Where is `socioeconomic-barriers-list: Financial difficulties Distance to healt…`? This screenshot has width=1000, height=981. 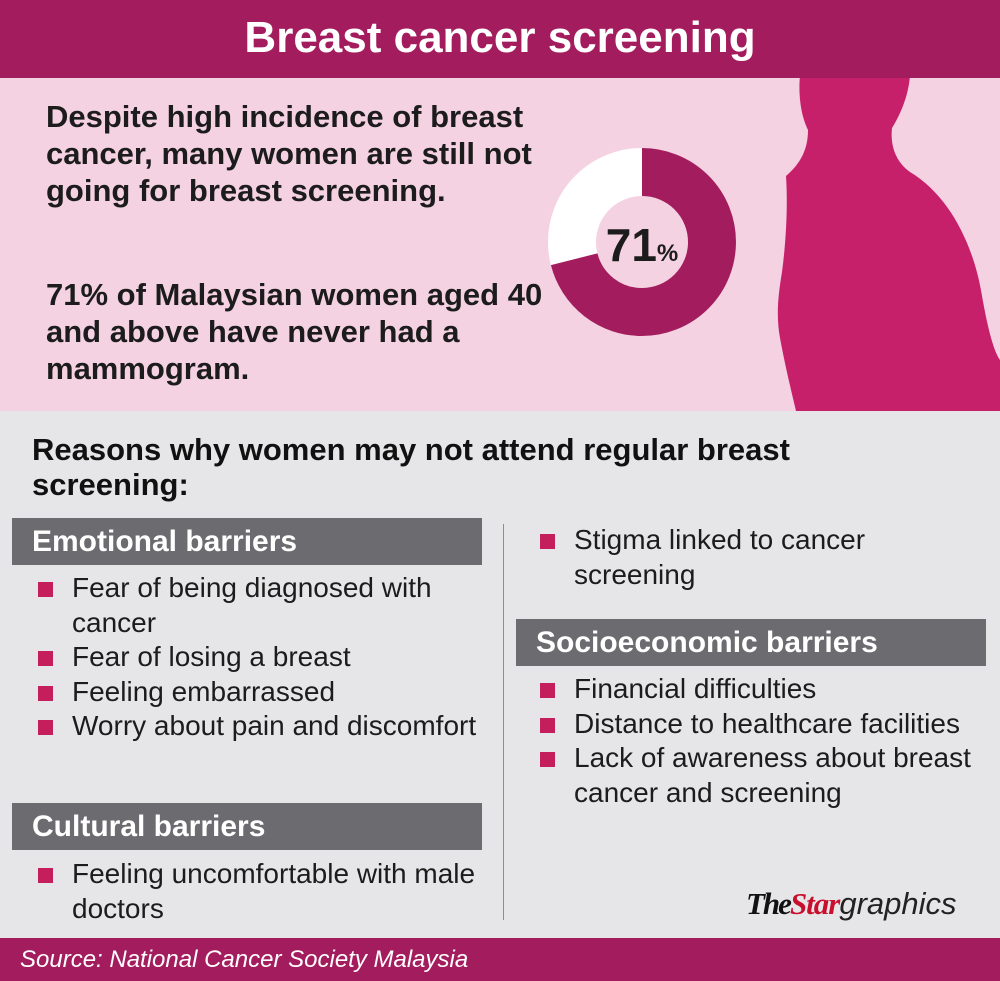 socioeconomic-barriers-list: Financial difficulties Distance to healt… is located at coordinates (765, 741).